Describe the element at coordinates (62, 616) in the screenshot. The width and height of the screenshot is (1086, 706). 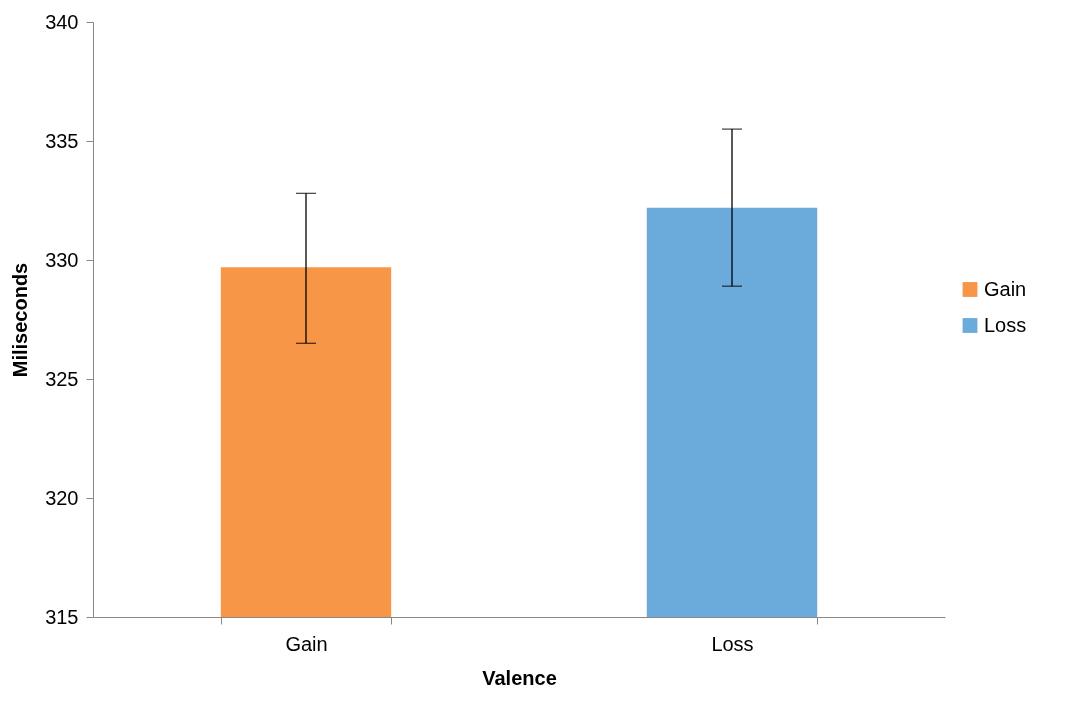
I see `y-tick-label: 315` at that location.